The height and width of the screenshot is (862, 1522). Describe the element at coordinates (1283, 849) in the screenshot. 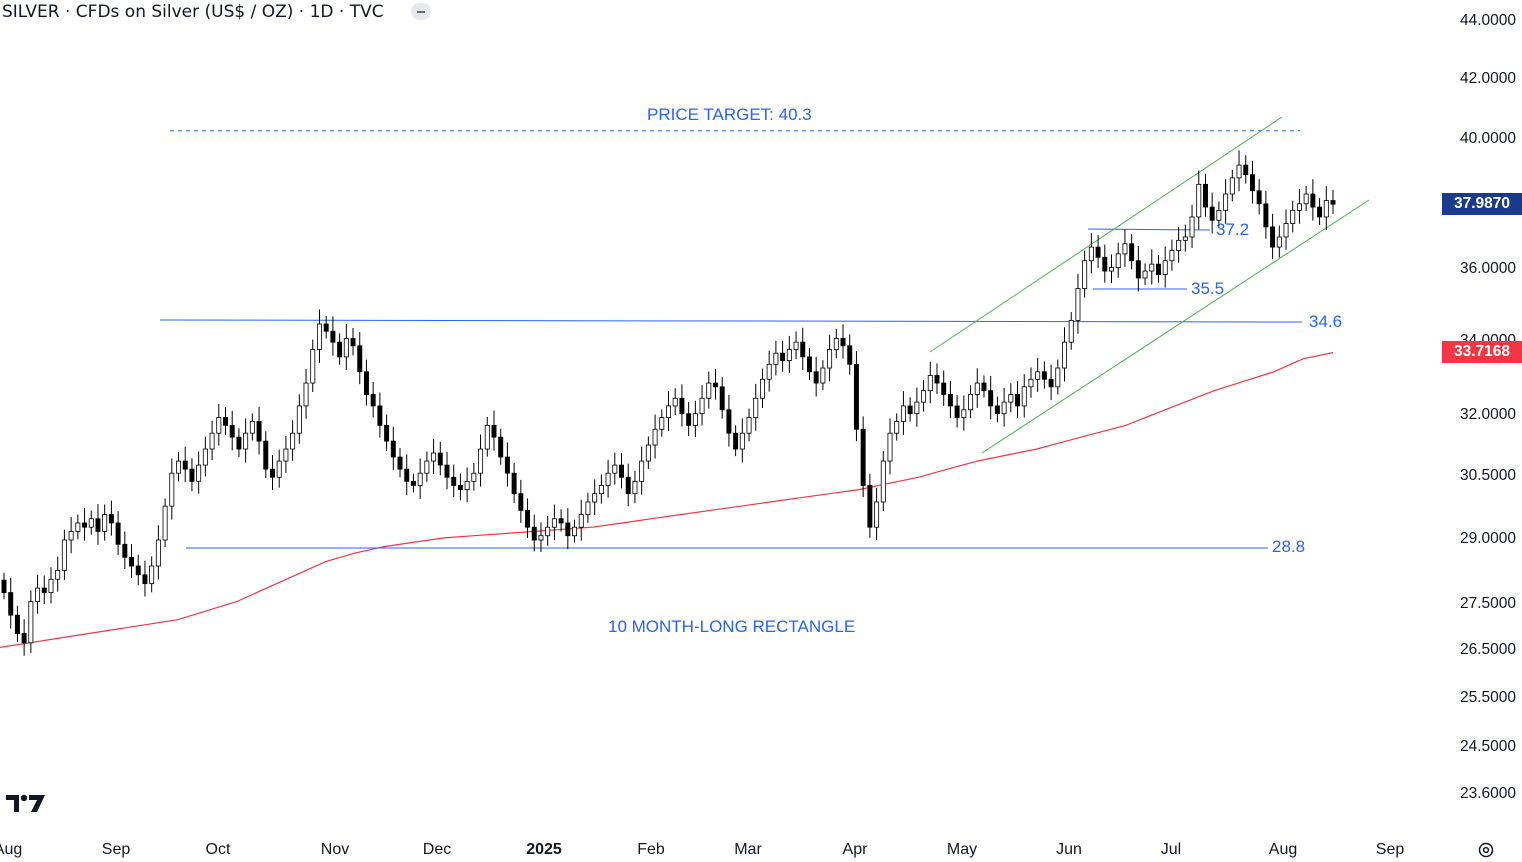

I see `x-tick-label: Aug` at that location.